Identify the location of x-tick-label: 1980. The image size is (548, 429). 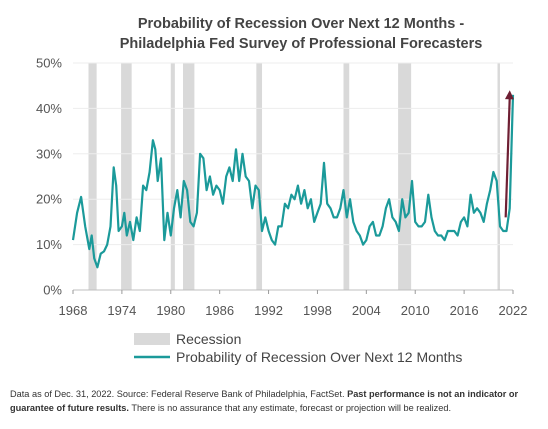
(170, 310).